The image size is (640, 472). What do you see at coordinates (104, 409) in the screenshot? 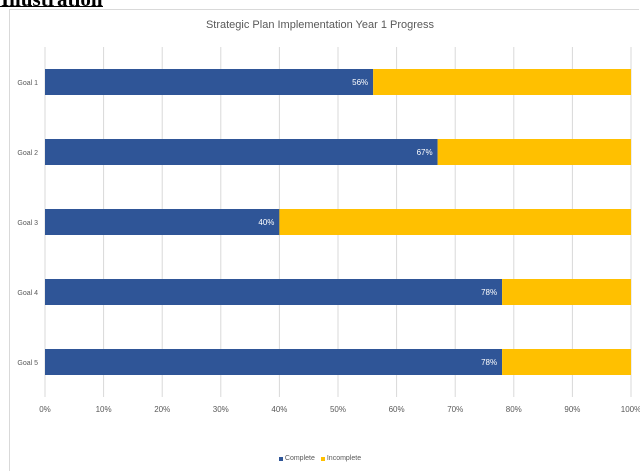
I see `x-tick-label: 10%` at bounding box center [104, 409].